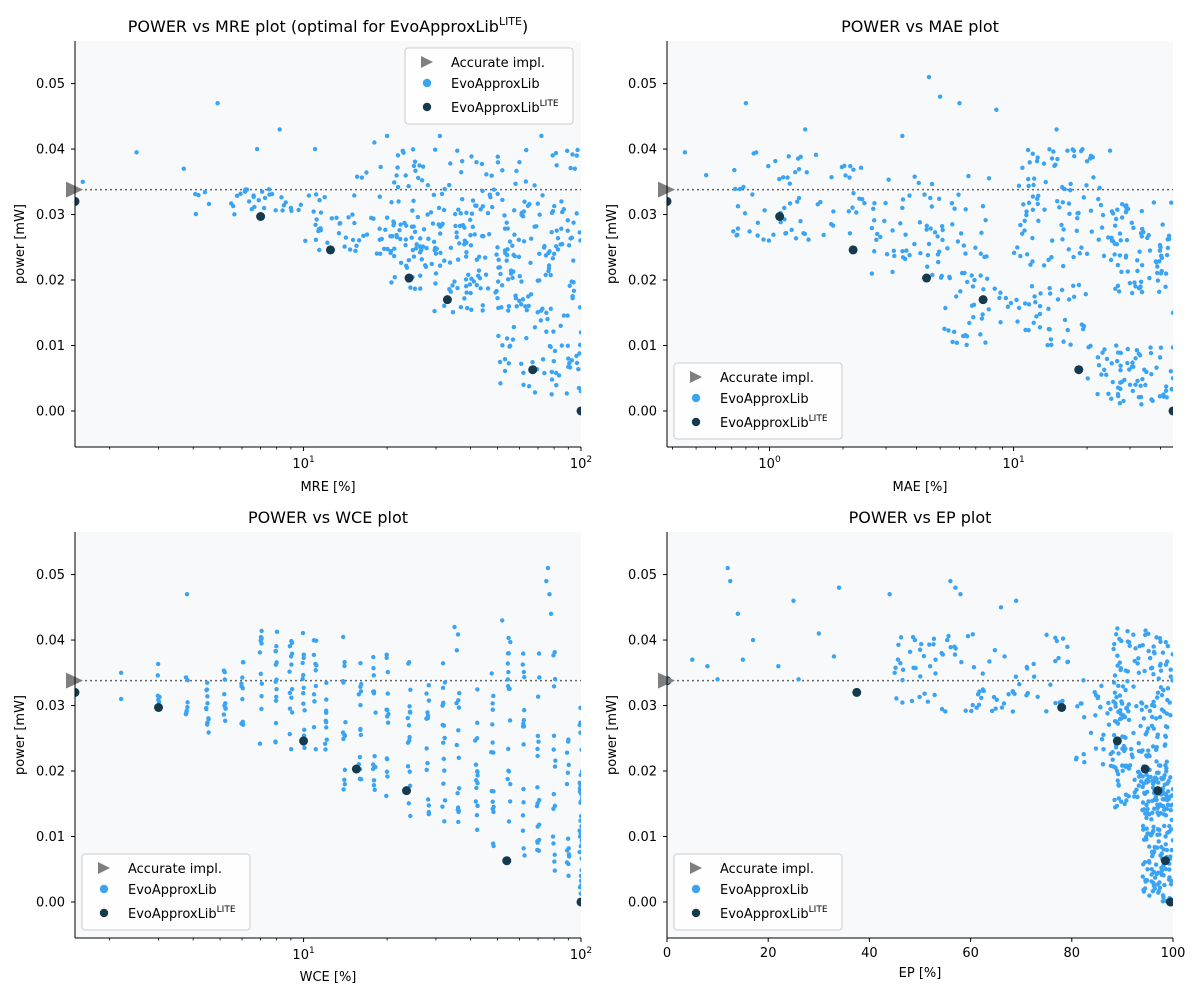 This screenshot has height=1000, width=1200. Describe the element at coordinates (495, 84) in the screenshot. I see `legend-evo-label: EvoApproxLib` at that location.